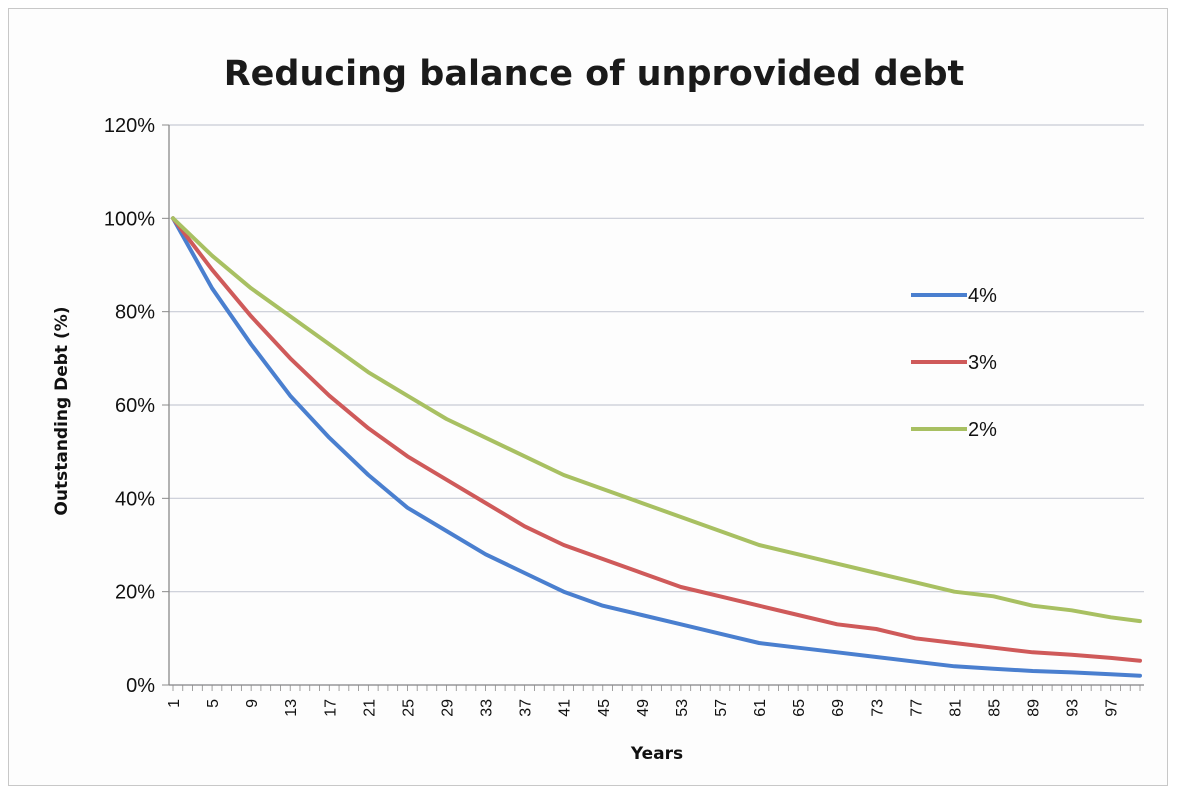 This screenshot has height=796, width=1177. Describe the element at coordinates (174, 703) in the screenshot. I see `x-tick-label: 1` at that location.